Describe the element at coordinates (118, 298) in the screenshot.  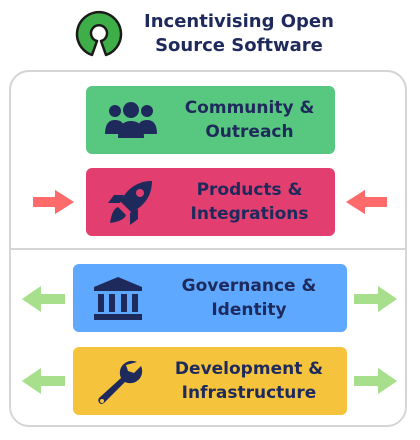
I see `institution-icon` at that location.